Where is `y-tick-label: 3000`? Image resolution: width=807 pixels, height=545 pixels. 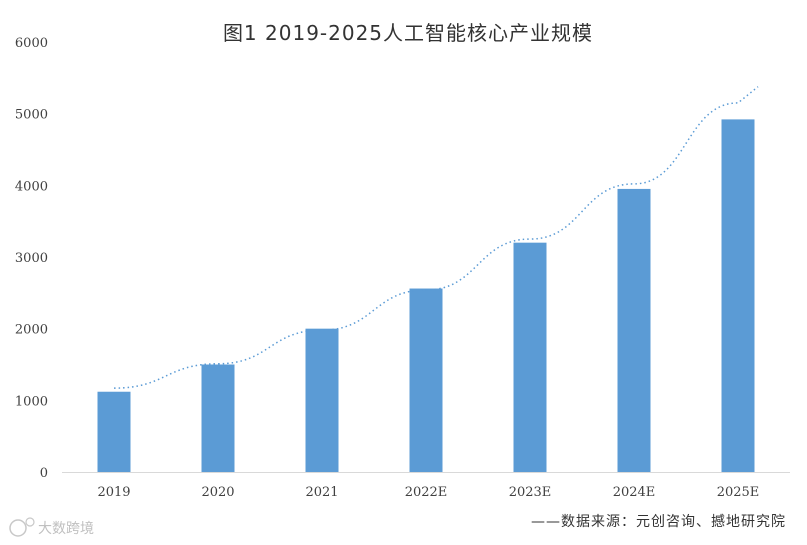 y-tick-label: 3000 is located at coordinates (31, 258).